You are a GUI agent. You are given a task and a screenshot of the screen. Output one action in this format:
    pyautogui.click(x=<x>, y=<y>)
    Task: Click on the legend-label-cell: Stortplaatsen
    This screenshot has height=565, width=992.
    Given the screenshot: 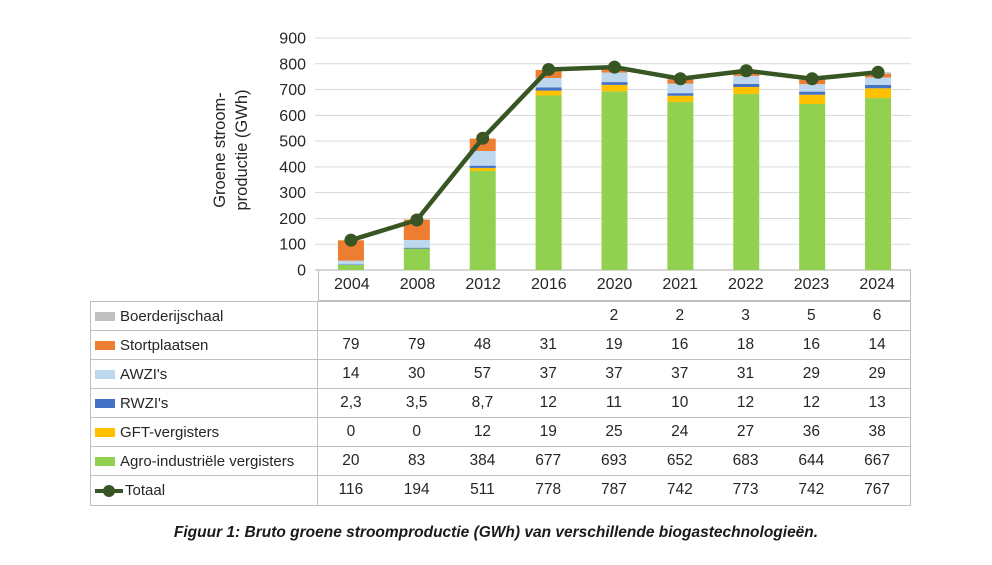 What is the action you would take?
    pyautogui.click(x=204, y=345)
    